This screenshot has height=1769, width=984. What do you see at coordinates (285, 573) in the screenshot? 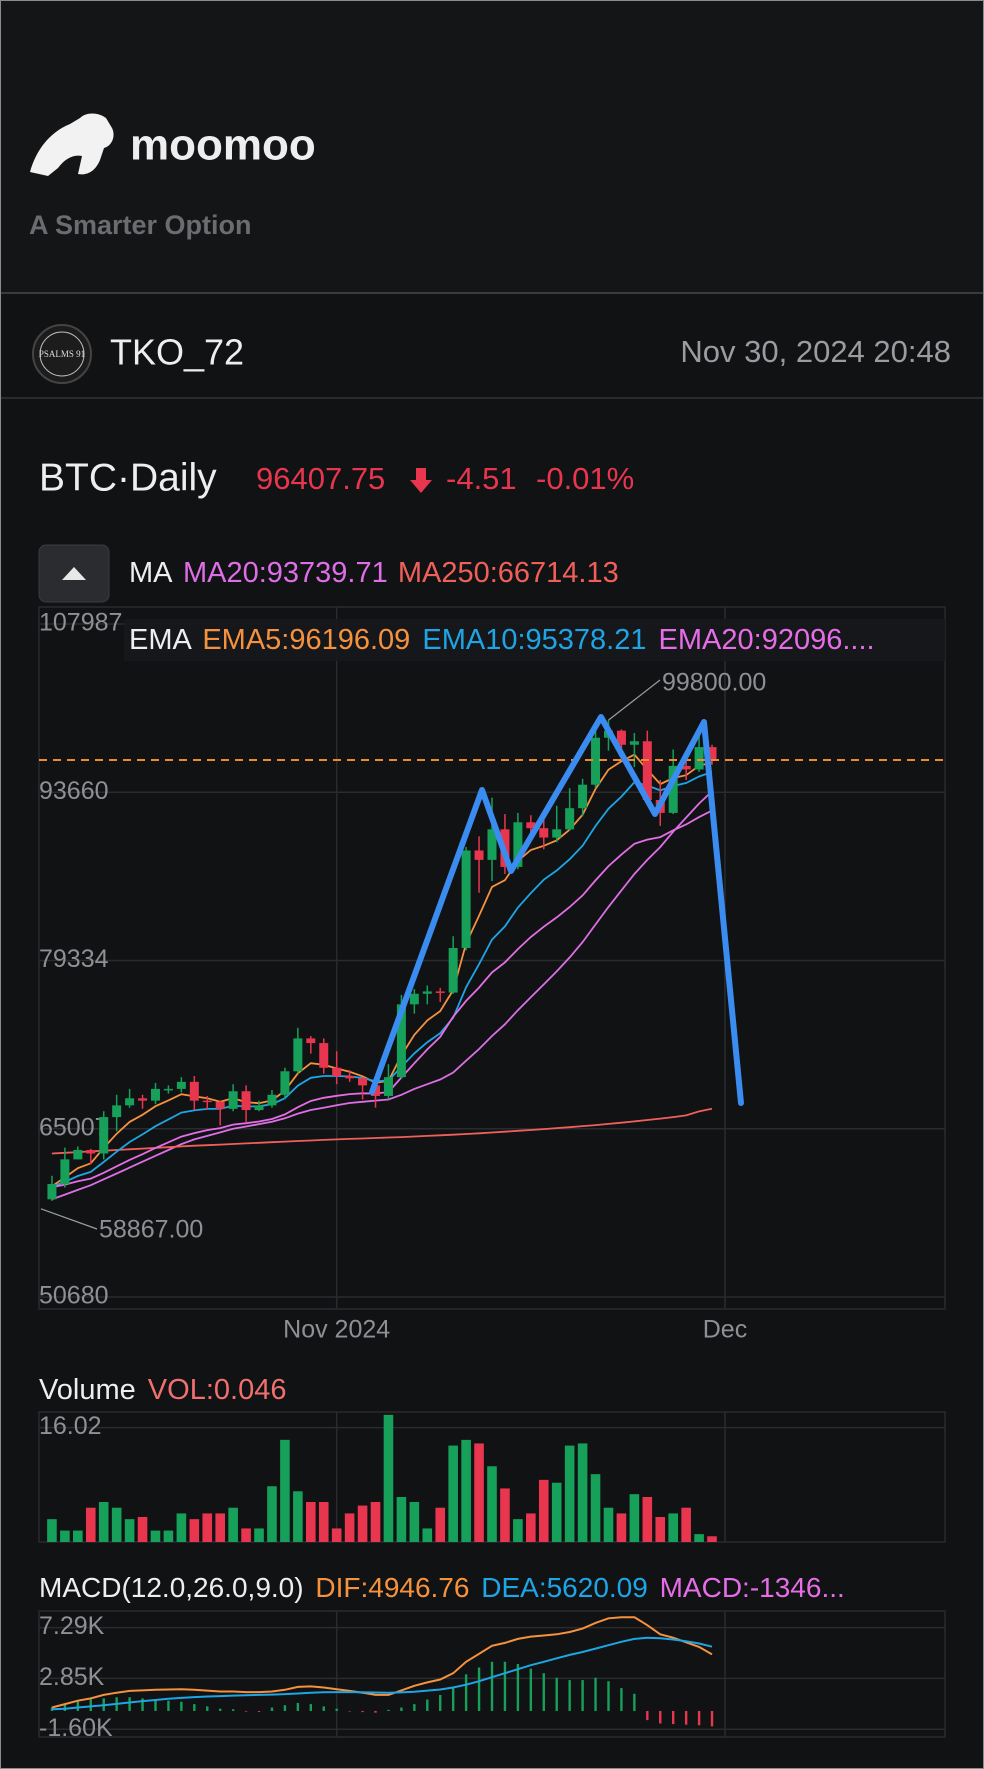
I see `legend-item: MA20:93739.71` at bounding box center [285, 573].